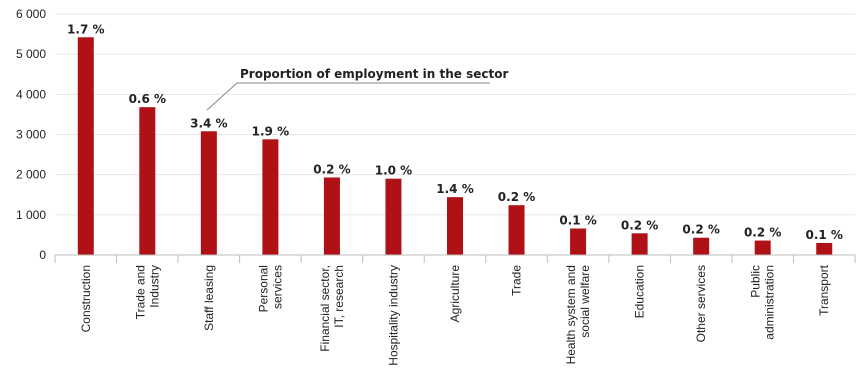  Describe the element at coordinates (455, 294) in the screenshot. I see `category-label: Agriculture` at that location.